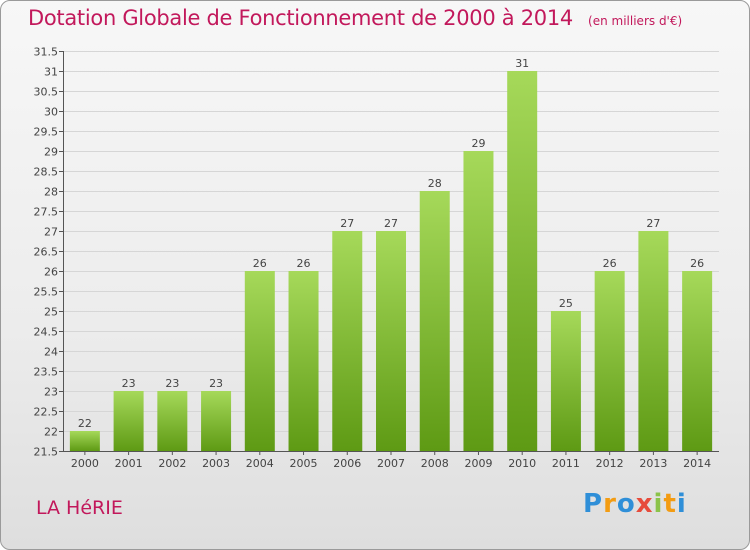  I want to click on x-tick-label: 2011, so click(566, 463).